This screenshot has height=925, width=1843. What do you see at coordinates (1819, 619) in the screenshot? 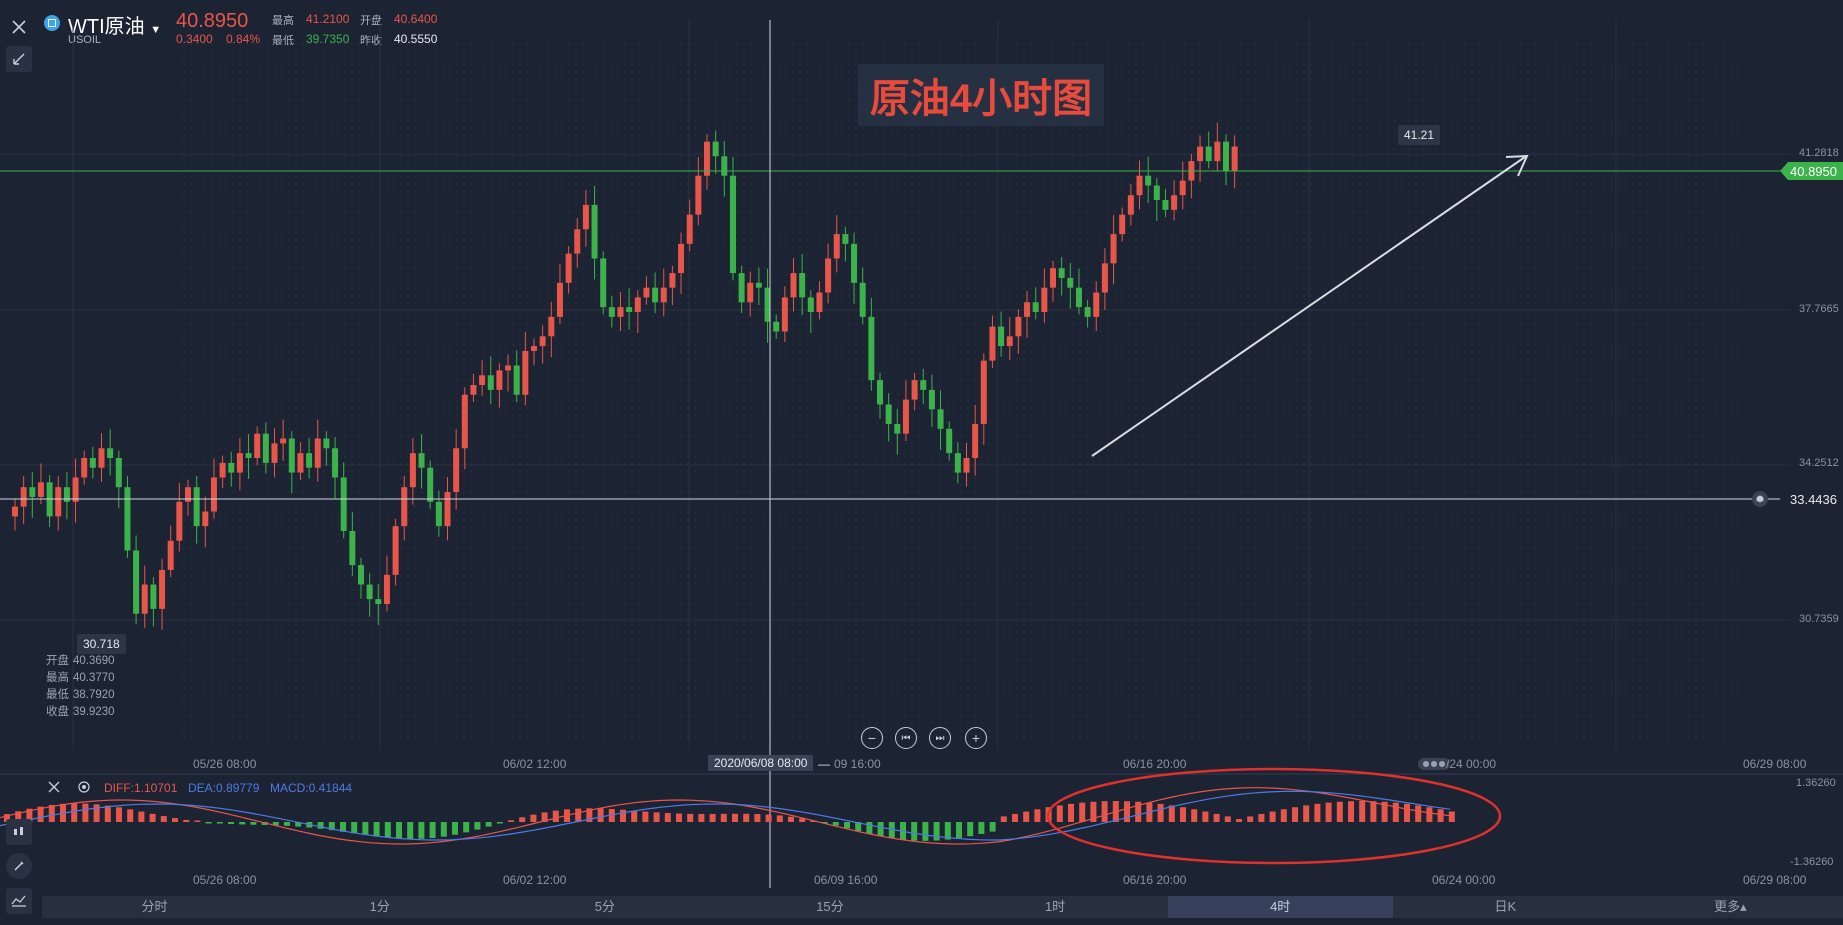
I see `price-axis-label: 30.7359` at bounding box center [1819, 619].